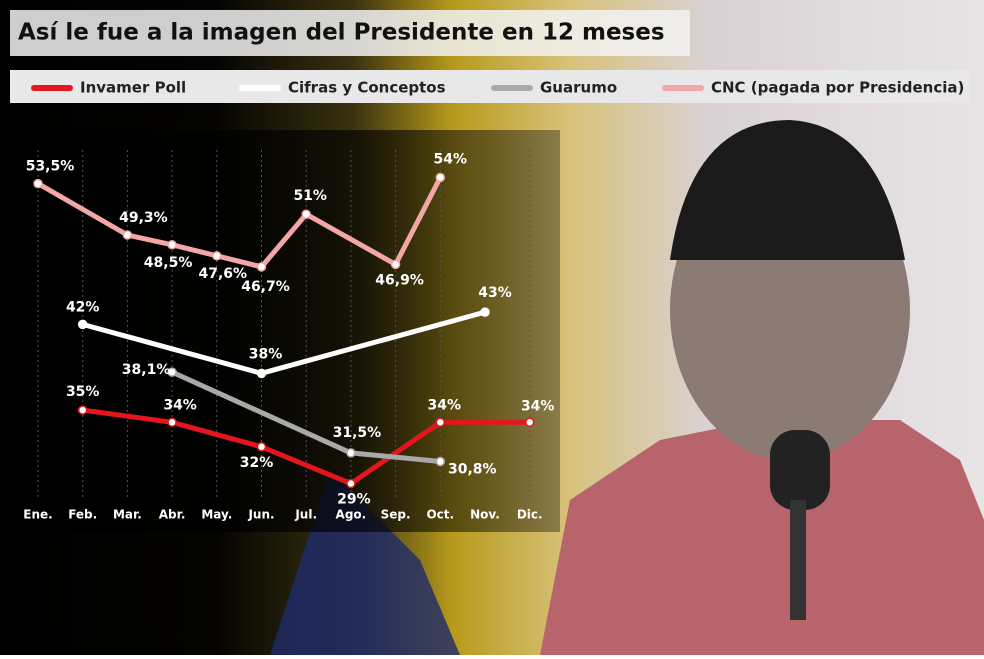 The image size is (984, 659). What do you see at coordinates (495, 293) in the screenshot?
I see `data-label: 43%` at bounding box center [495, 293].